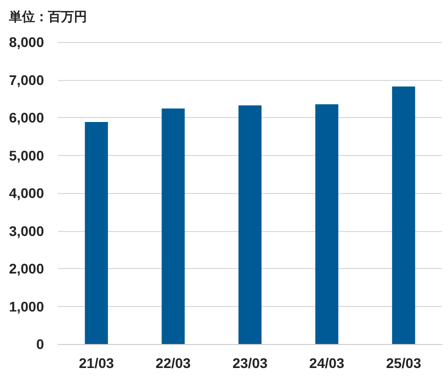 The height and width of the screenshot is (385, 448). What do you see at coordinates (40, 344) in the screenshot?
I see `y-tick-label: 0` at bounding box center [40, 344].